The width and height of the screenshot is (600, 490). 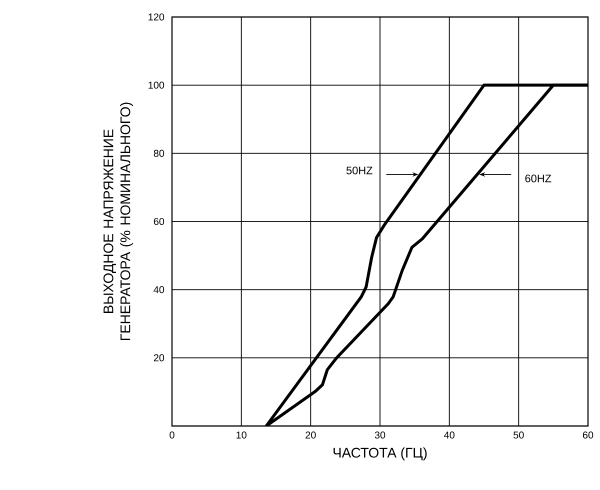 What do you see at coordinates (172, 435) in the screenshot?
I see `x-tick-label: 0` at bounding box center [172, 435].